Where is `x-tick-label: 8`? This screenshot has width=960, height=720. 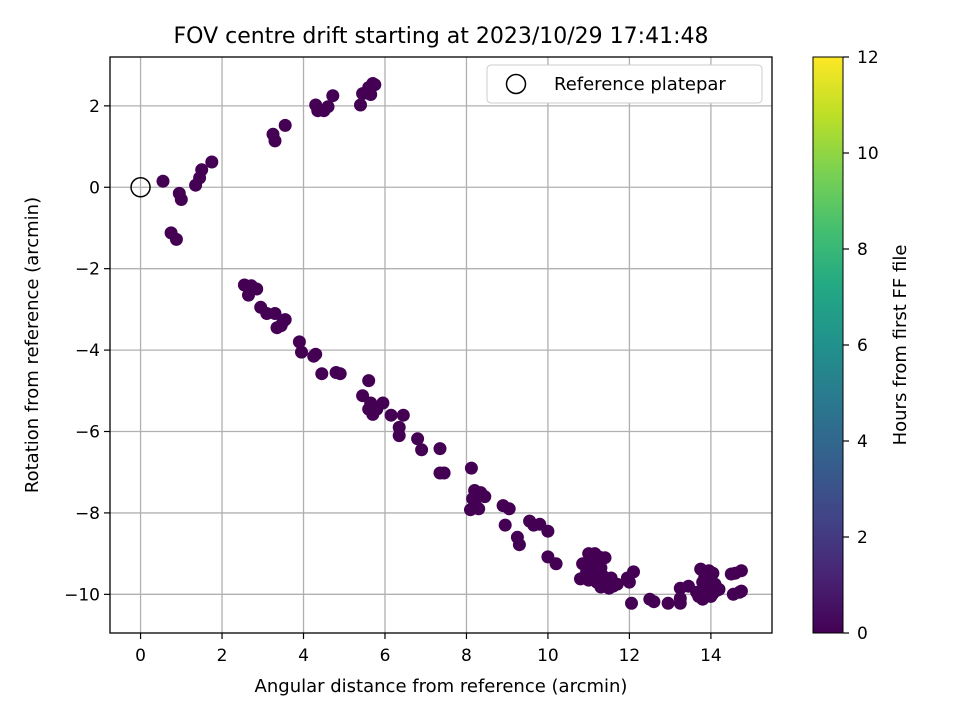
x-tick-label: 8 is located at coordinates (466, 656).